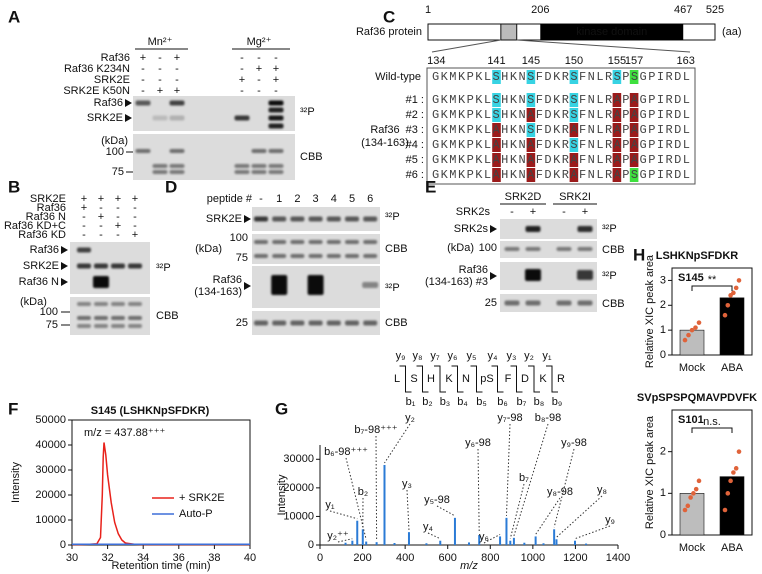  I want to click on site-label: S145, so click(691, 278).